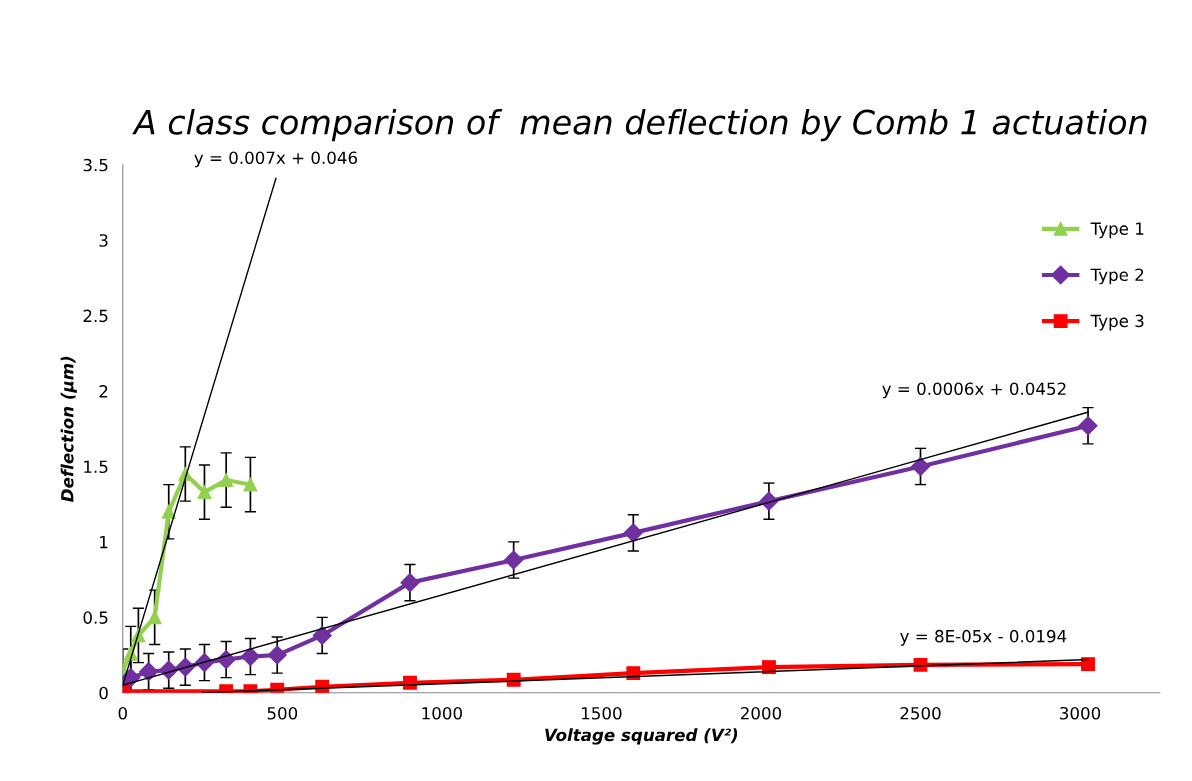 This screenshot has height=781, width=1192. Describe the element at coordinates (103, 240) in the screenshot. I see `y-tick-label: 3` at that location.